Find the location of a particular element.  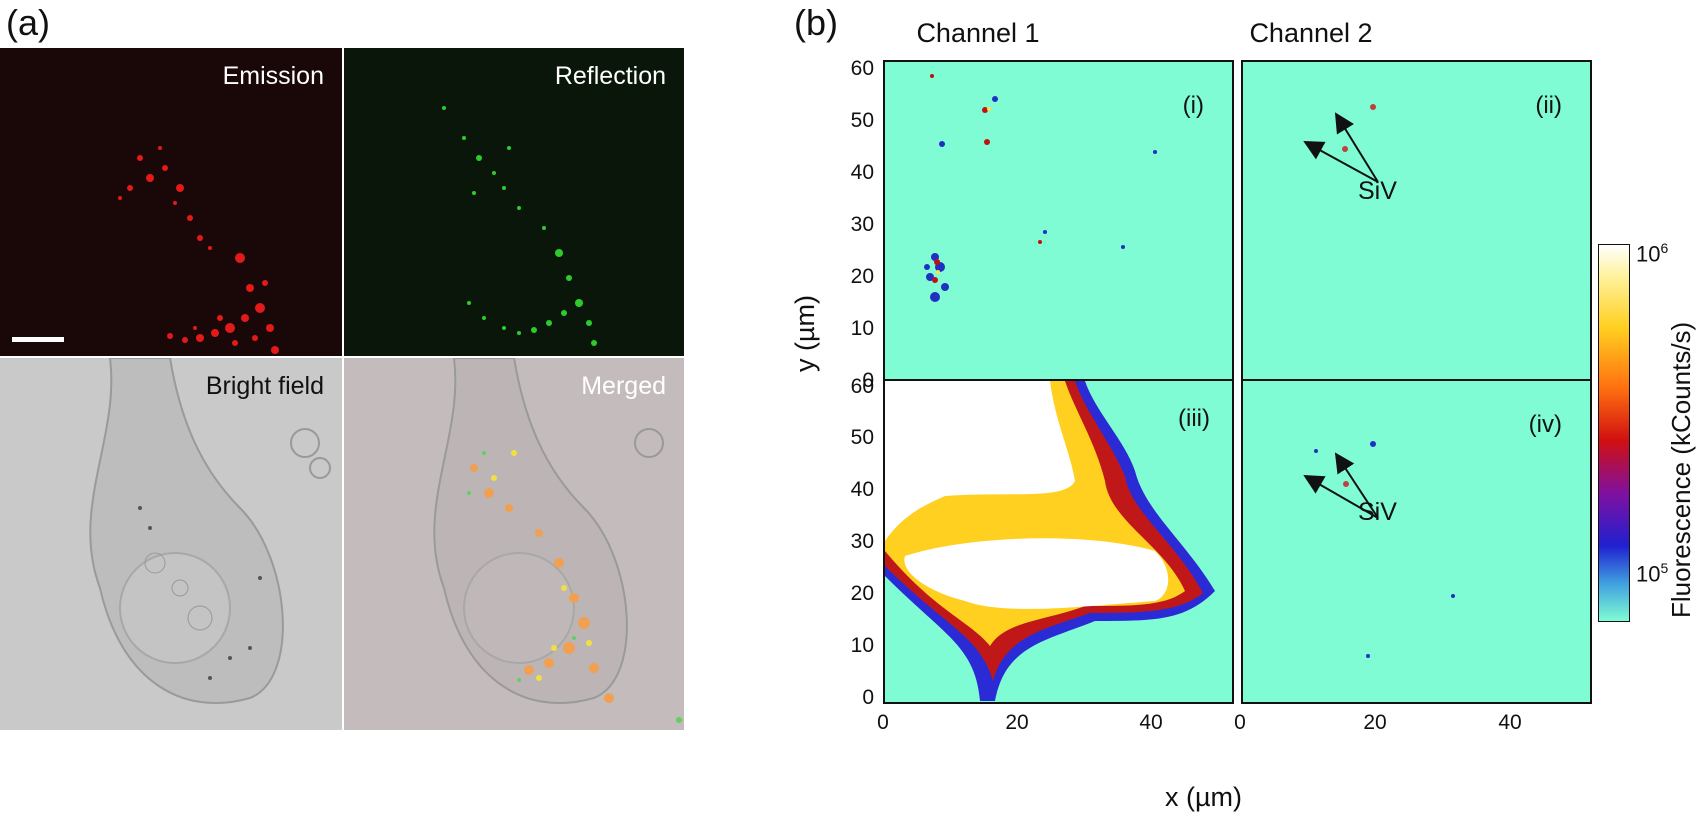

siv-label-iv: SiV is located at coordinates (1377, 512).